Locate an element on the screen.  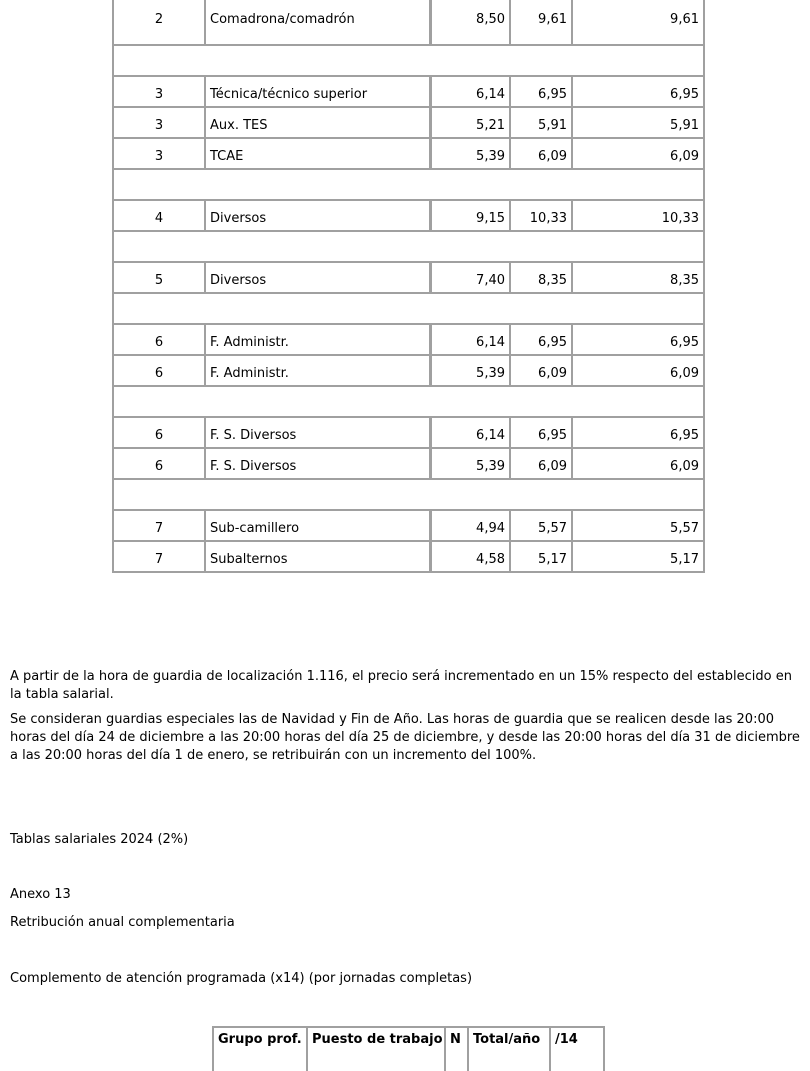
cell-value-a: 9,15 is located at coordinates (470, 215).